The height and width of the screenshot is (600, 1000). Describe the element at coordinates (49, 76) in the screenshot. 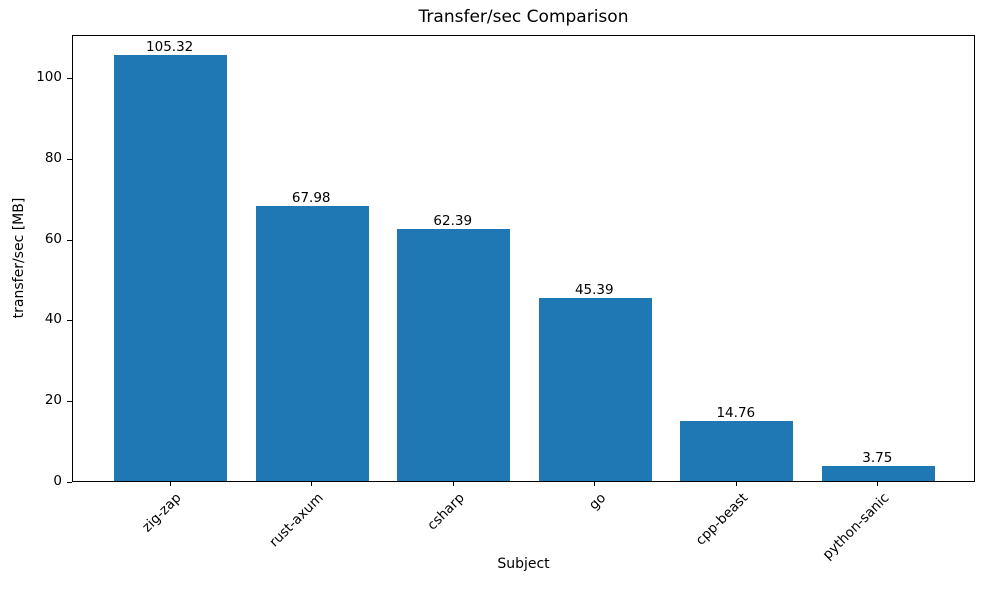

I see `y-tick-label: 100` at that location.